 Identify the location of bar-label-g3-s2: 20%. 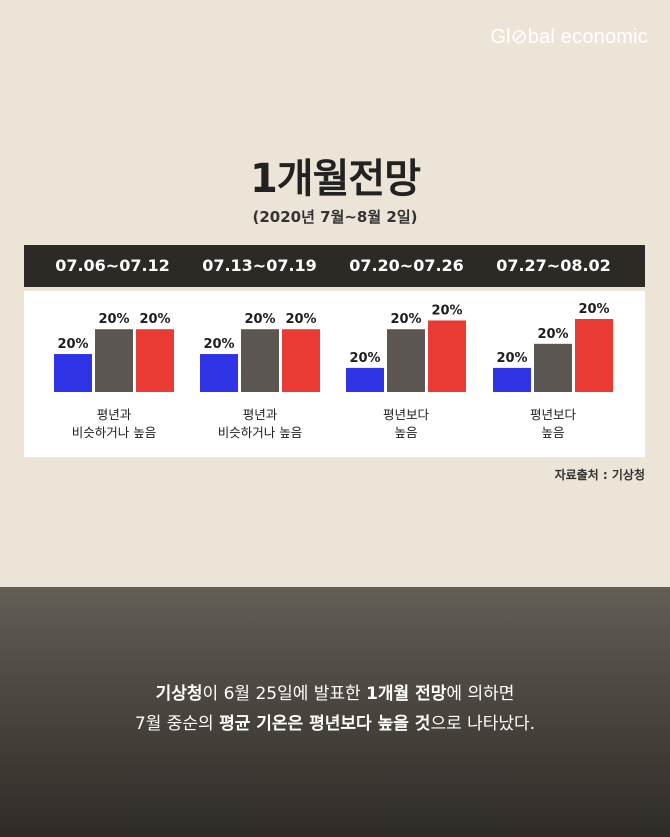
(405, 319).